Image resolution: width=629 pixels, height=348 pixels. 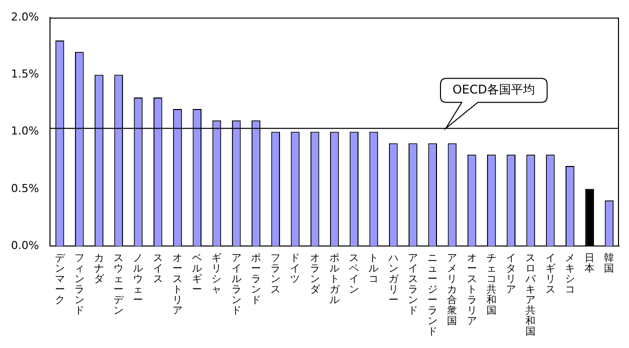 What do you see at coordinates (60, 279) in the screenshot?
I see `x-tick-label: デンマーク` at bounding box center [60, 279].